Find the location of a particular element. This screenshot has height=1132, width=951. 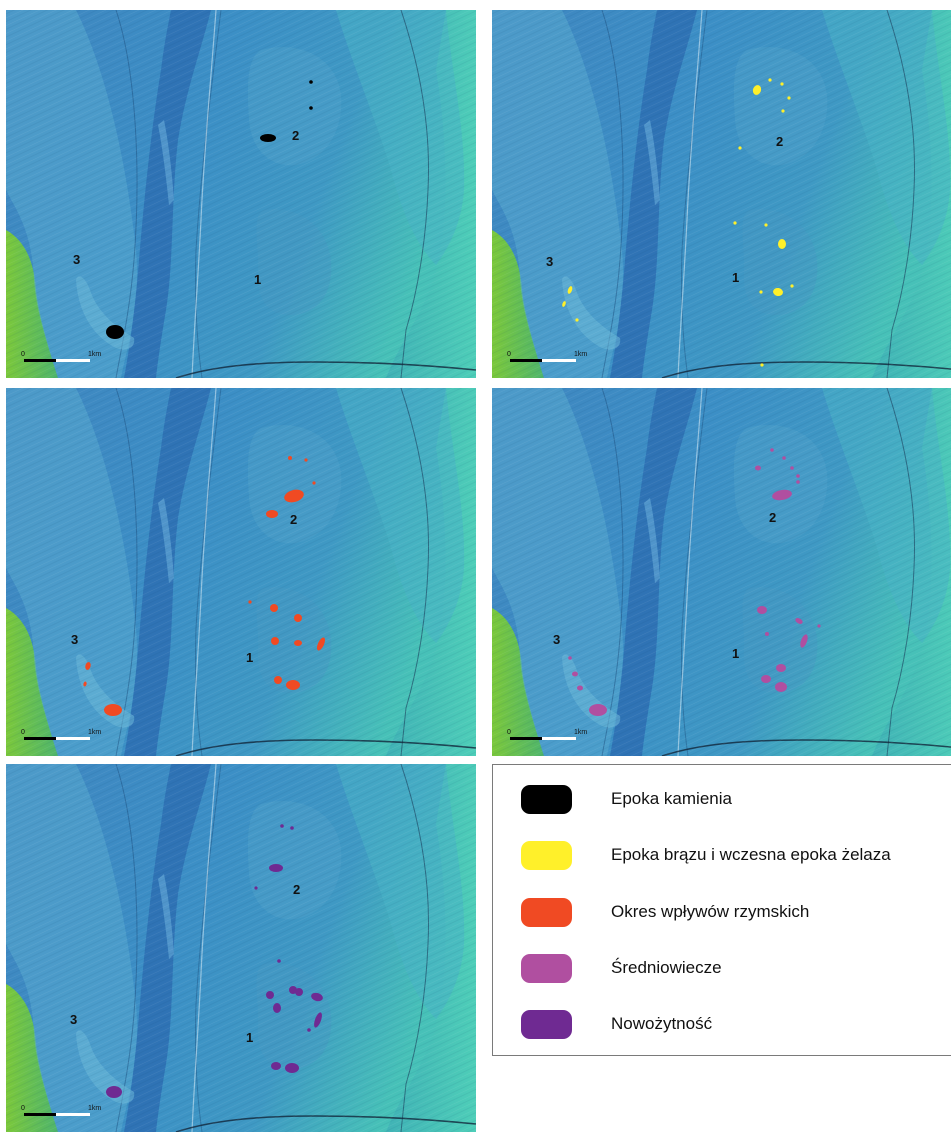

legend-label: Epoka kamienia is located at coordinates (671, 798).